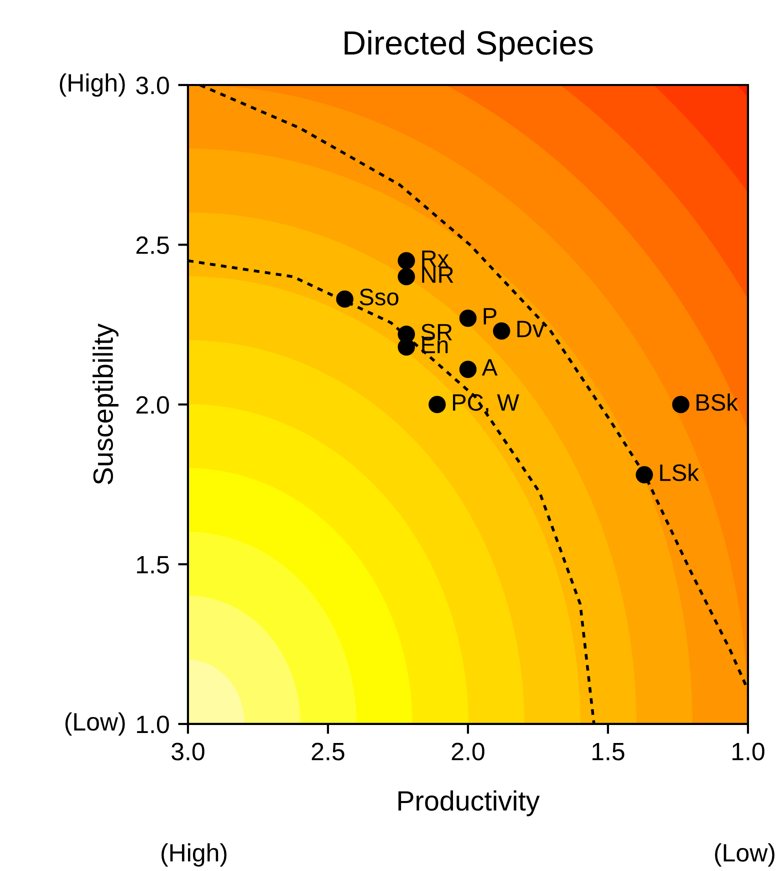 Image resolution: width=778 pixels, height=871 pixels. Describe the element at coordinates (105, 403) in the screenshot. I see `y-axis-title: Susceptibility` at that location.